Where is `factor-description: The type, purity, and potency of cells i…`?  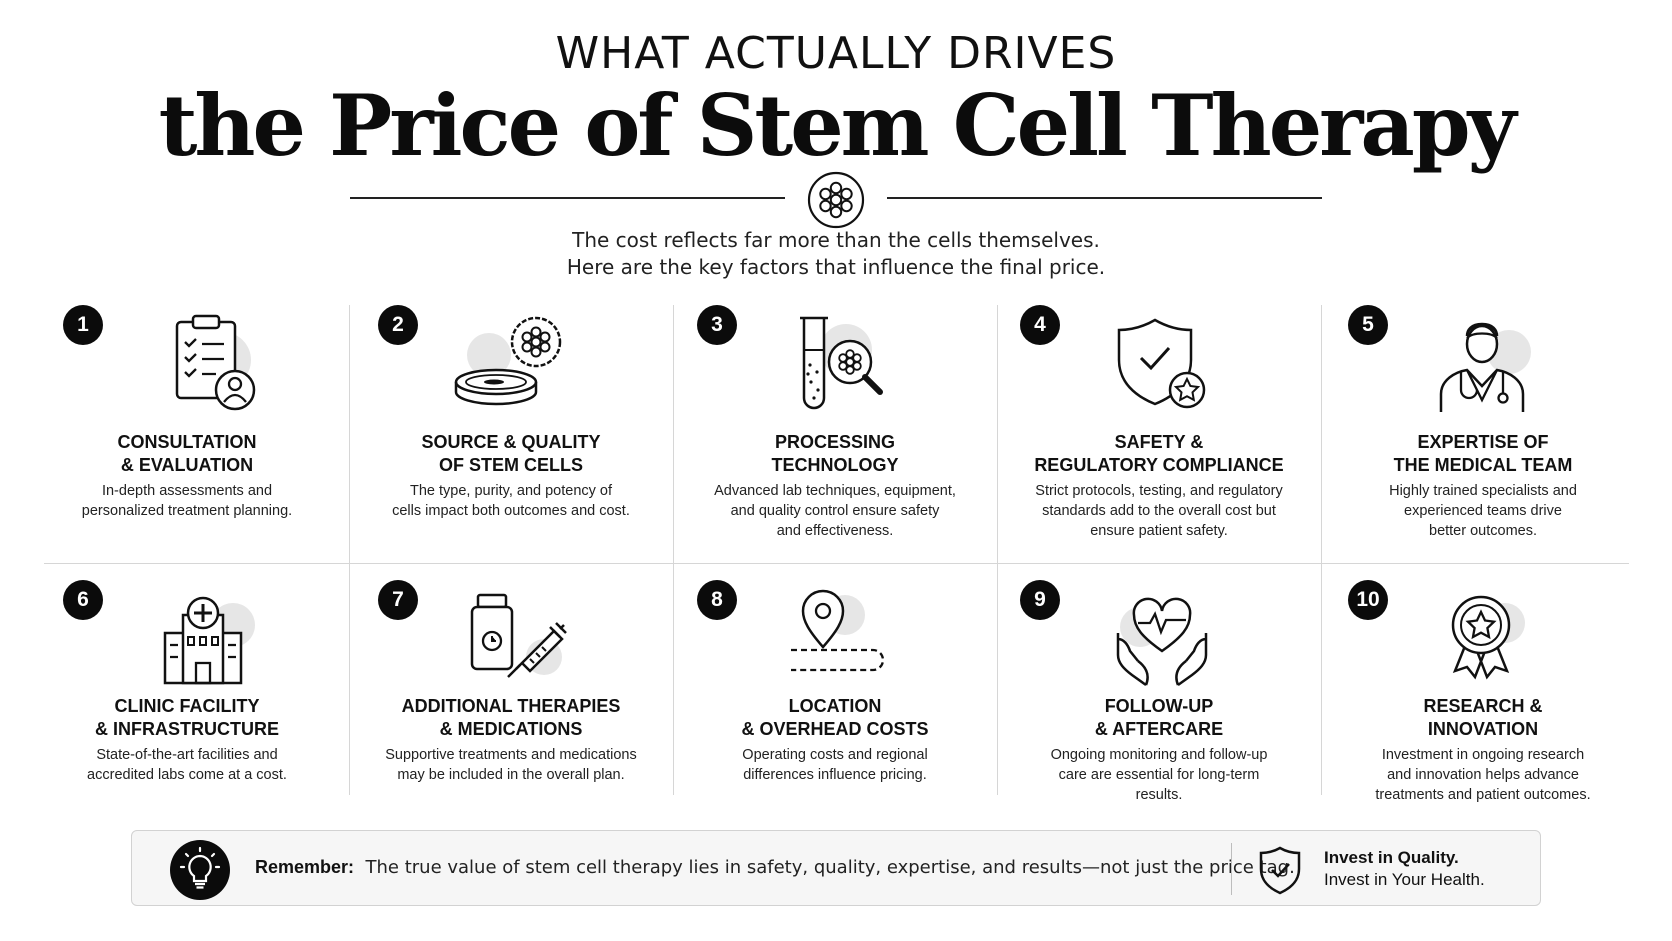
factor-description: The type, purity, and potency of cells i… is located at coordinates (511, 501).